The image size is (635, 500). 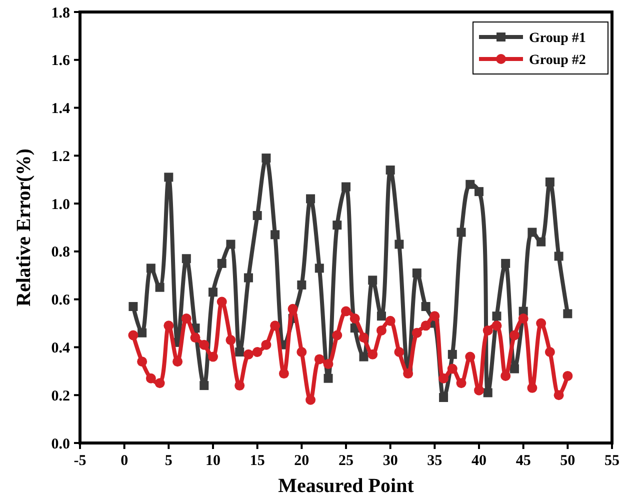 What do you see at coordinates (60, 300) in the screenshot?
I see `y-tick-label: 0.6` at bounding box center [60, 300].